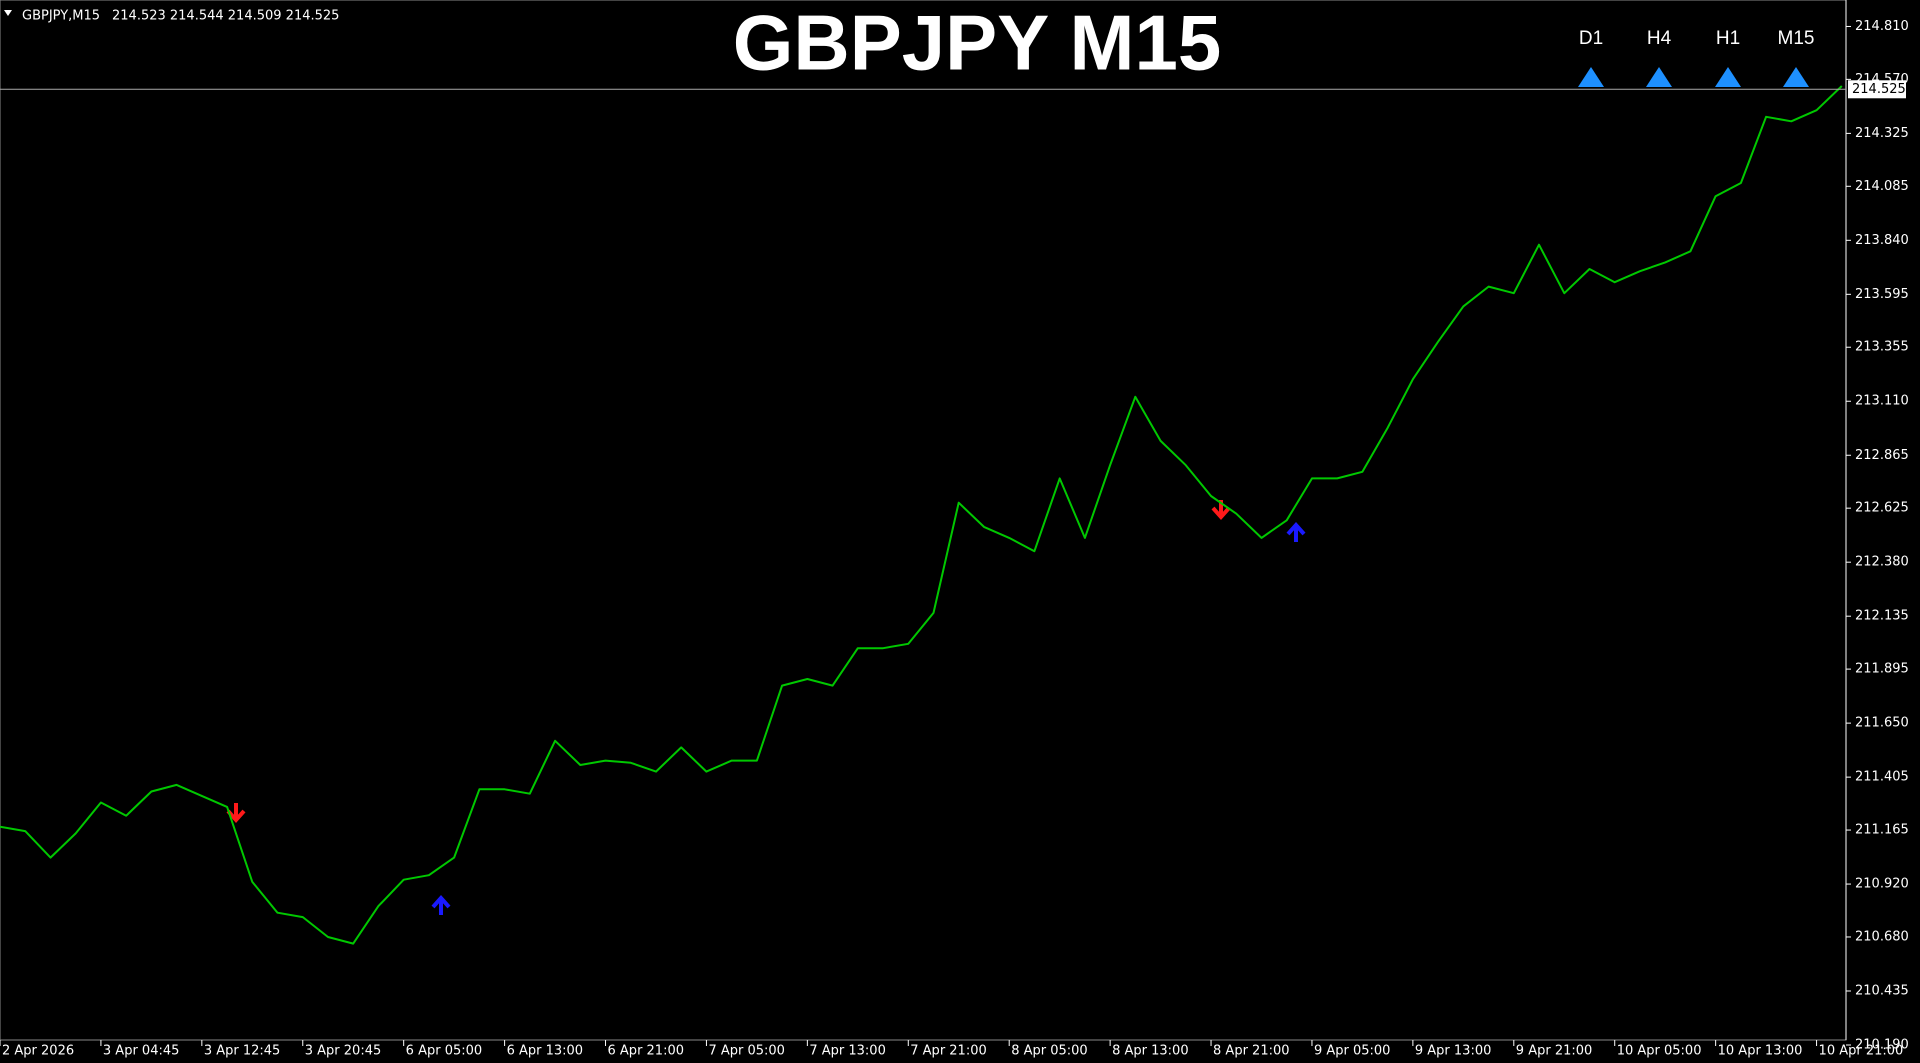  Describe the element at coordinates (1882, 186) in the screenshot. I see `y-tick-label: 214.085` at that location.